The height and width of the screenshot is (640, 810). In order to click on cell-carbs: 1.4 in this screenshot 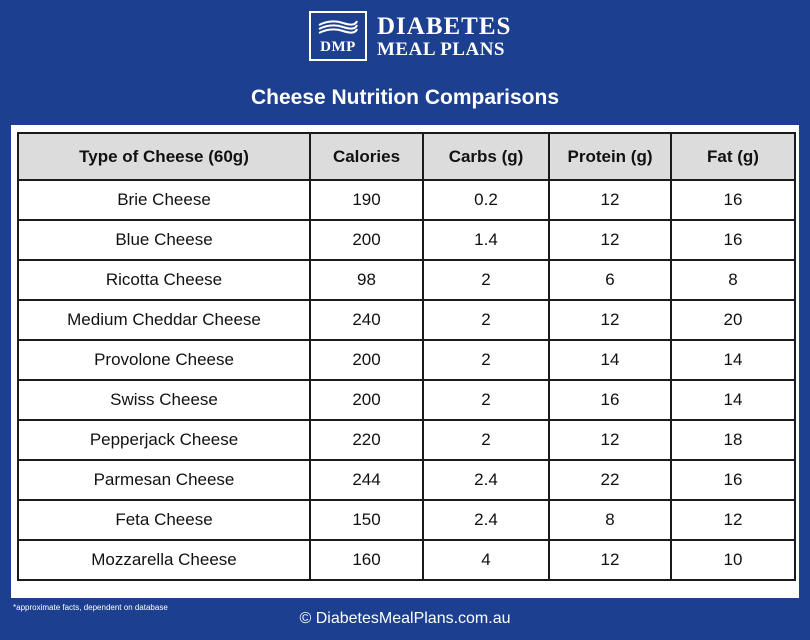, I will do `click(486, 240)`.